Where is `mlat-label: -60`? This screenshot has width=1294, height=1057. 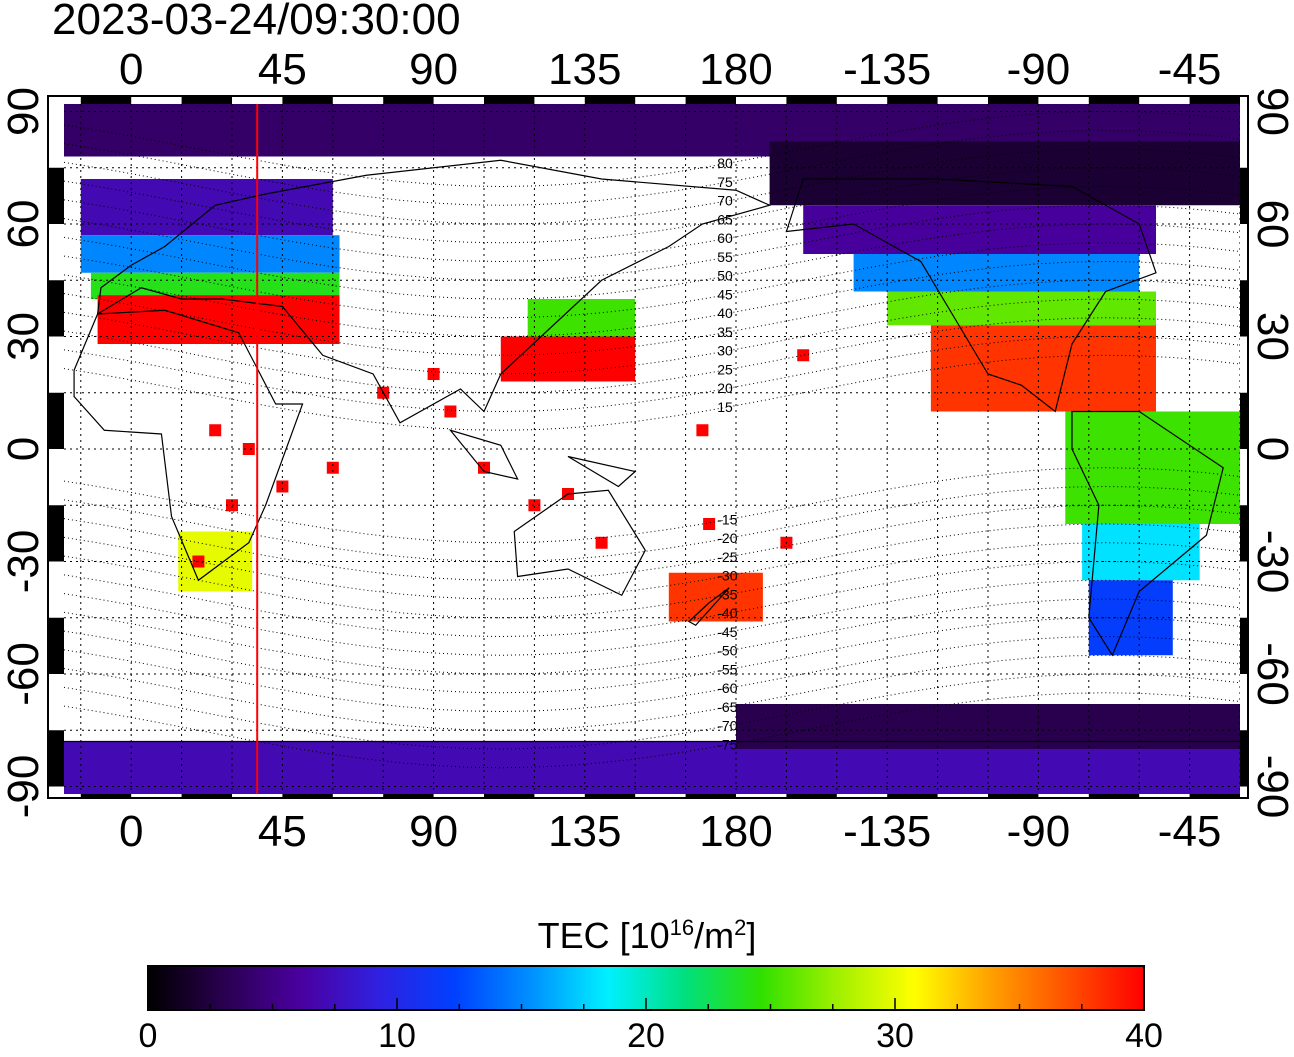
mlat-label: -60 is located at coordinates (727, 688).